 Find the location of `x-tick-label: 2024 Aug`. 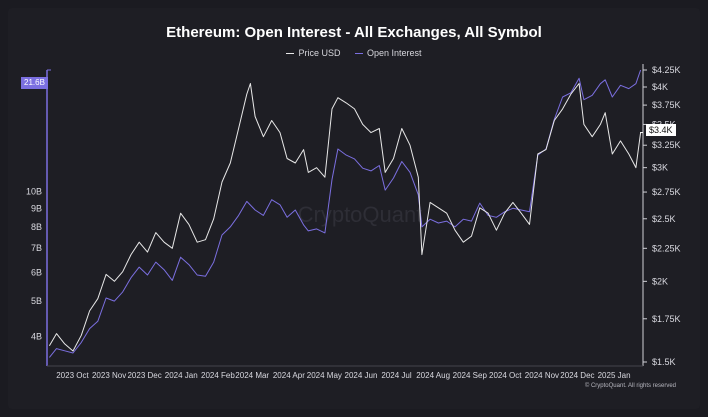

x-tick-label: 2024 Aug is located at coordinates (433, 375).